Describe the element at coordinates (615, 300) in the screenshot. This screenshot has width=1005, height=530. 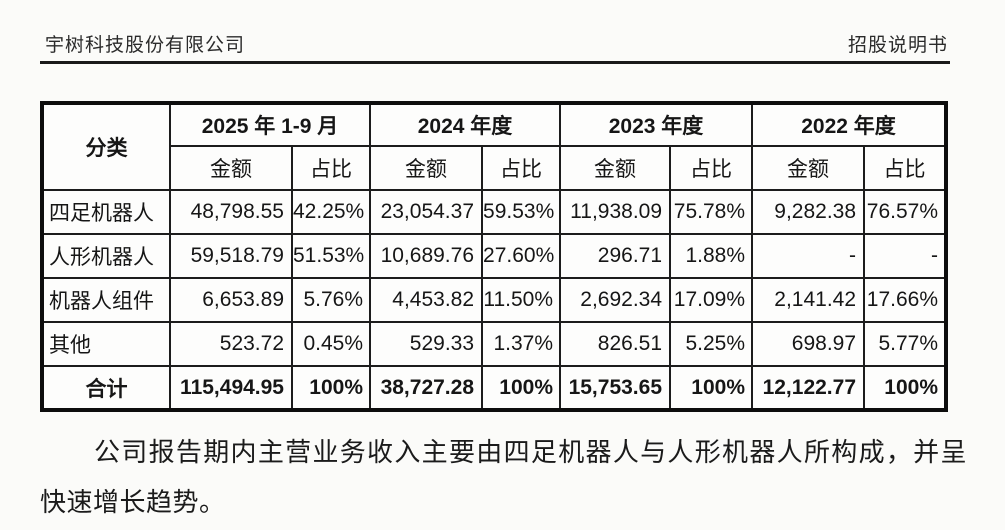
I see `cell-amount: 2,692.34` at that location.